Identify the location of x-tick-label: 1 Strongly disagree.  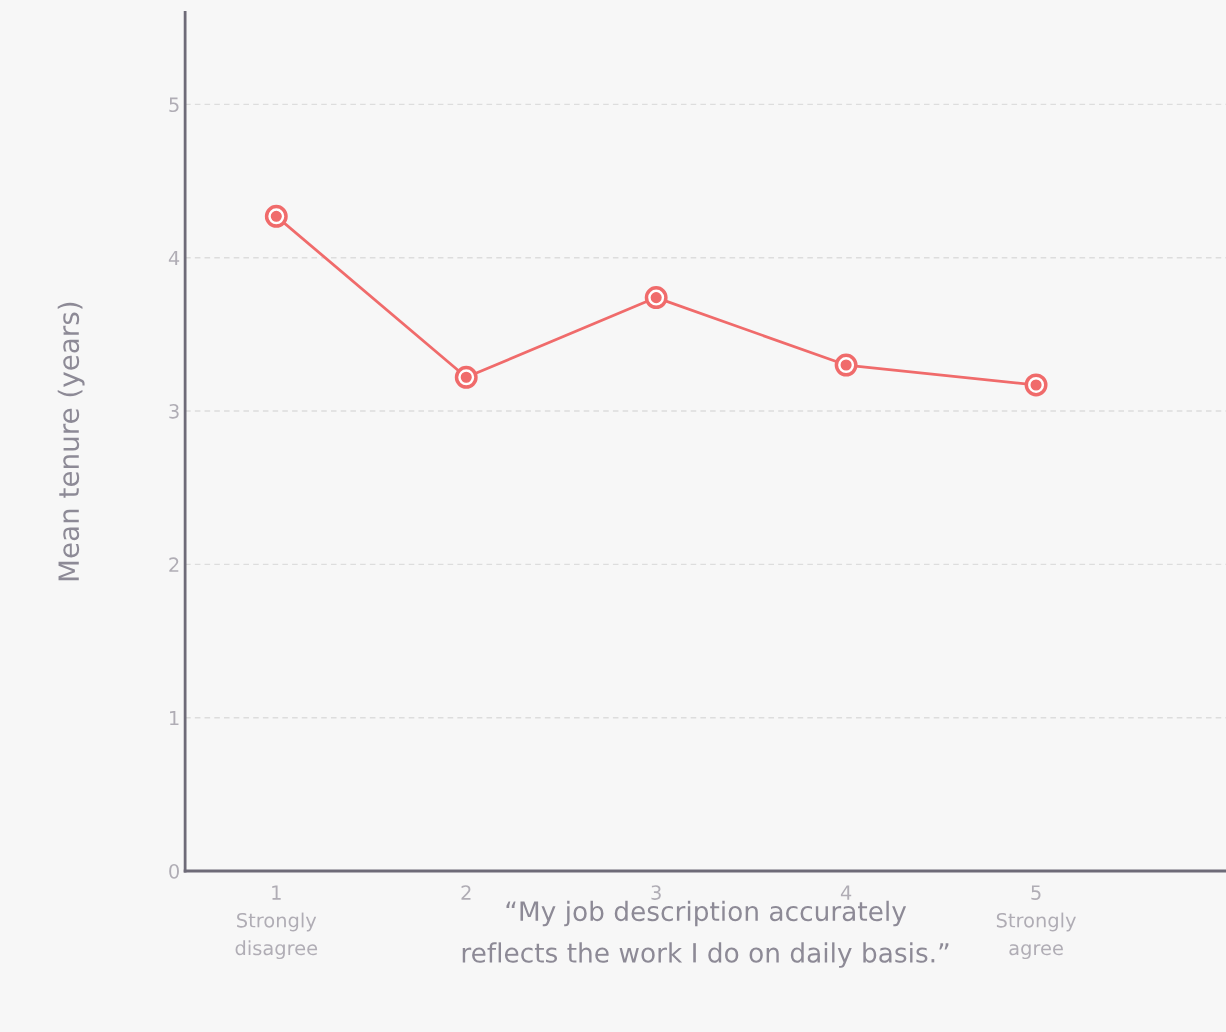
(276, 922).